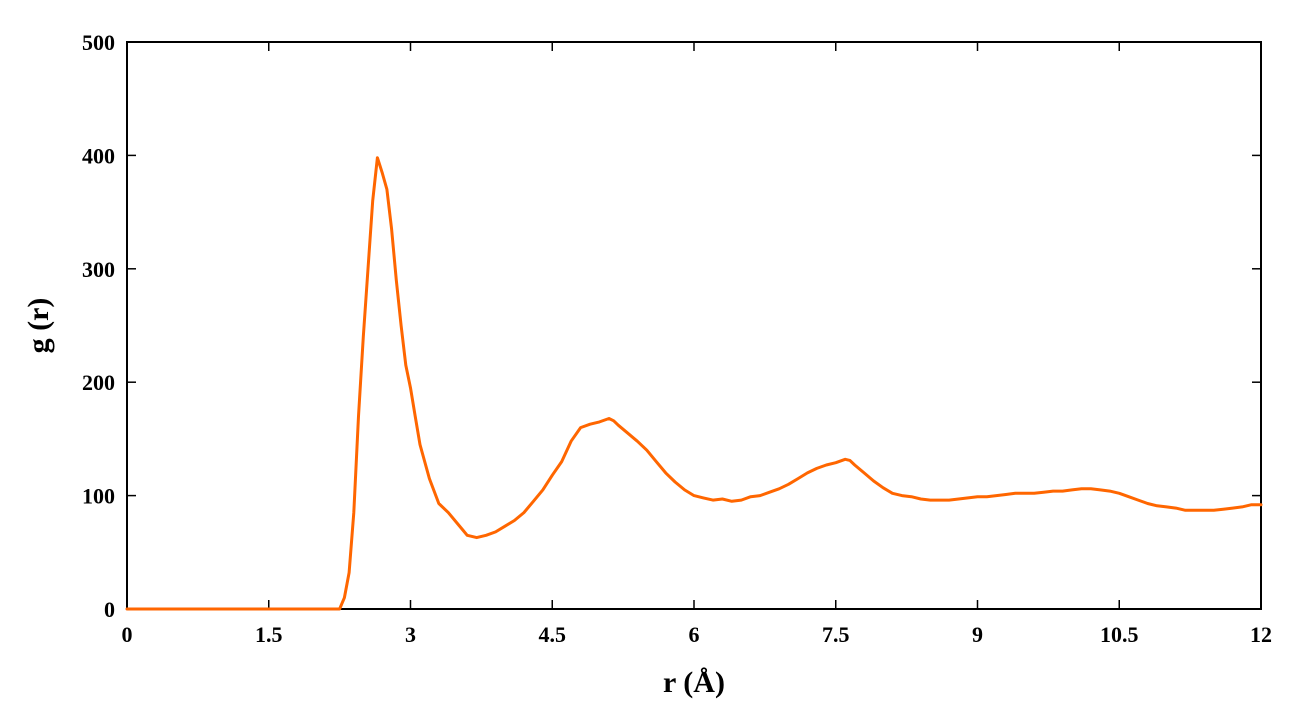 The height and width of the screenshot is (712, 1298). What do you see at coordinates (98, 496) in the screenshot?
I see `y-tick-label: 100` at bounding box center [98, 496].